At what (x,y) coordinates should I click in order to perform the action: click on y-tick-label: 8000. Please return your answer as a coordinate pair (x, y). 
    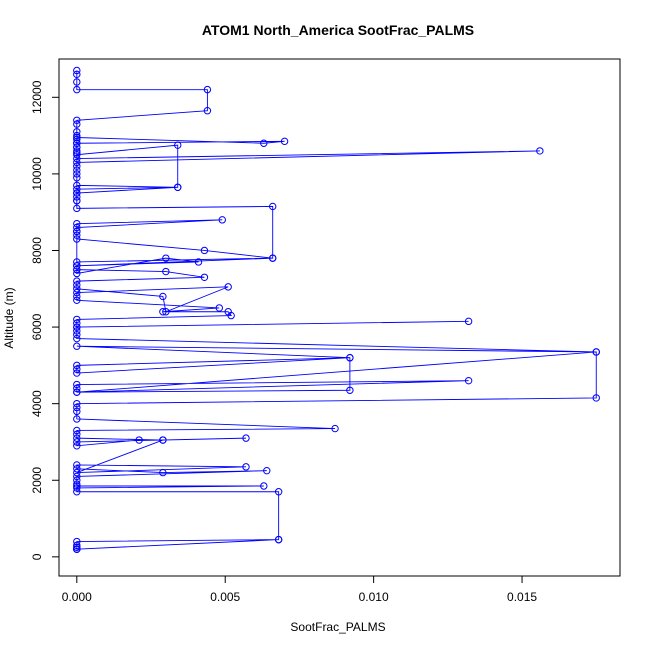
    Looking at the image, I should click on (37, 250).